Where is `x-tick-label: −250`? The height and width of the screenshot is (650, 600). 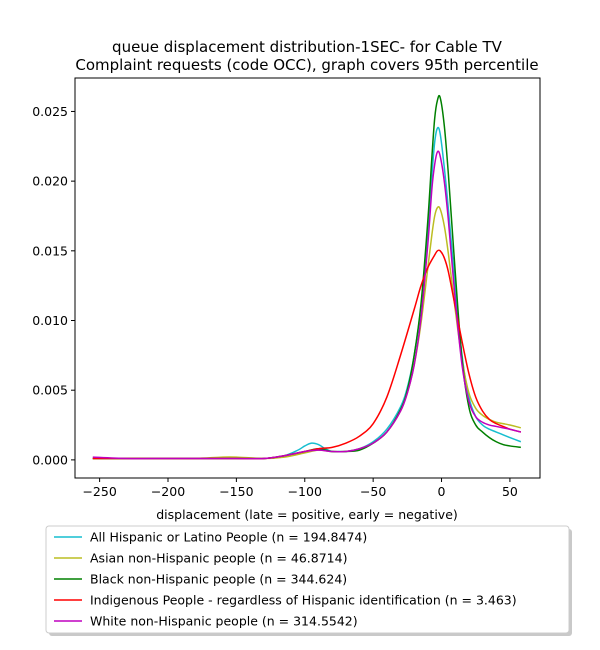
x-tick-label: −250 is located at coordinates (99, 491).